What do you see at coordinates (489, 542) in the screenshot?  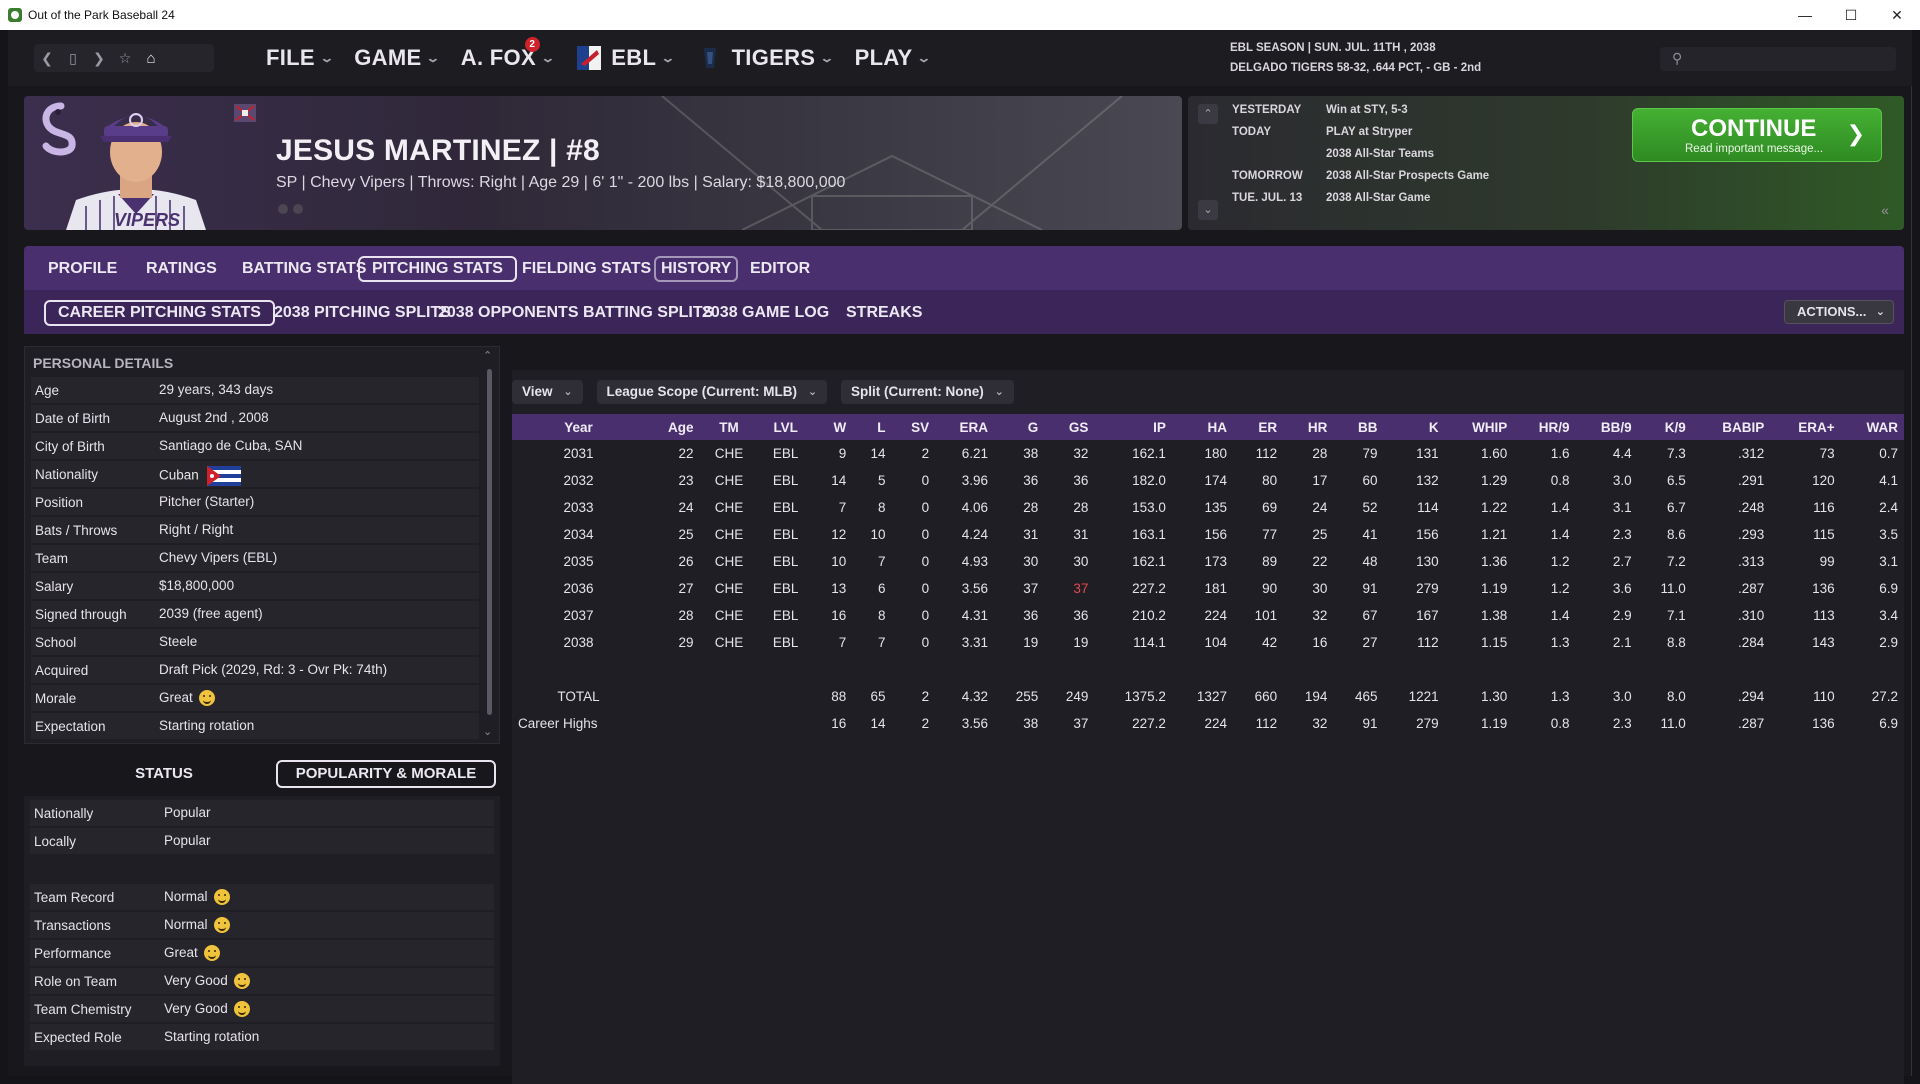 I see `scrollbar-thumb` at bounding box center [489, 542].